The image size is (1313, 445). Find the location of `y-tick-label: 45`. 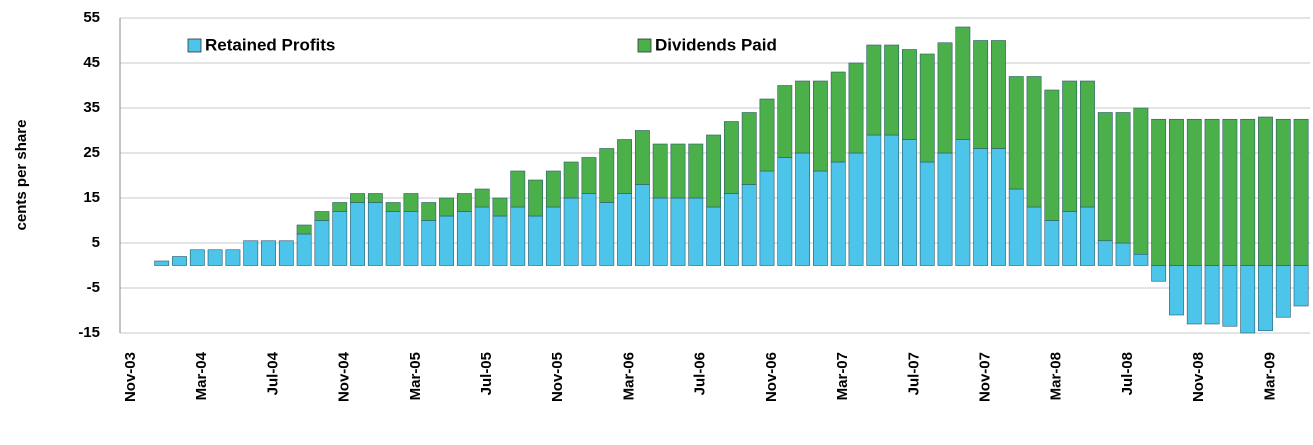

y-tick-label: 45 is located at coordinates (91, 62).